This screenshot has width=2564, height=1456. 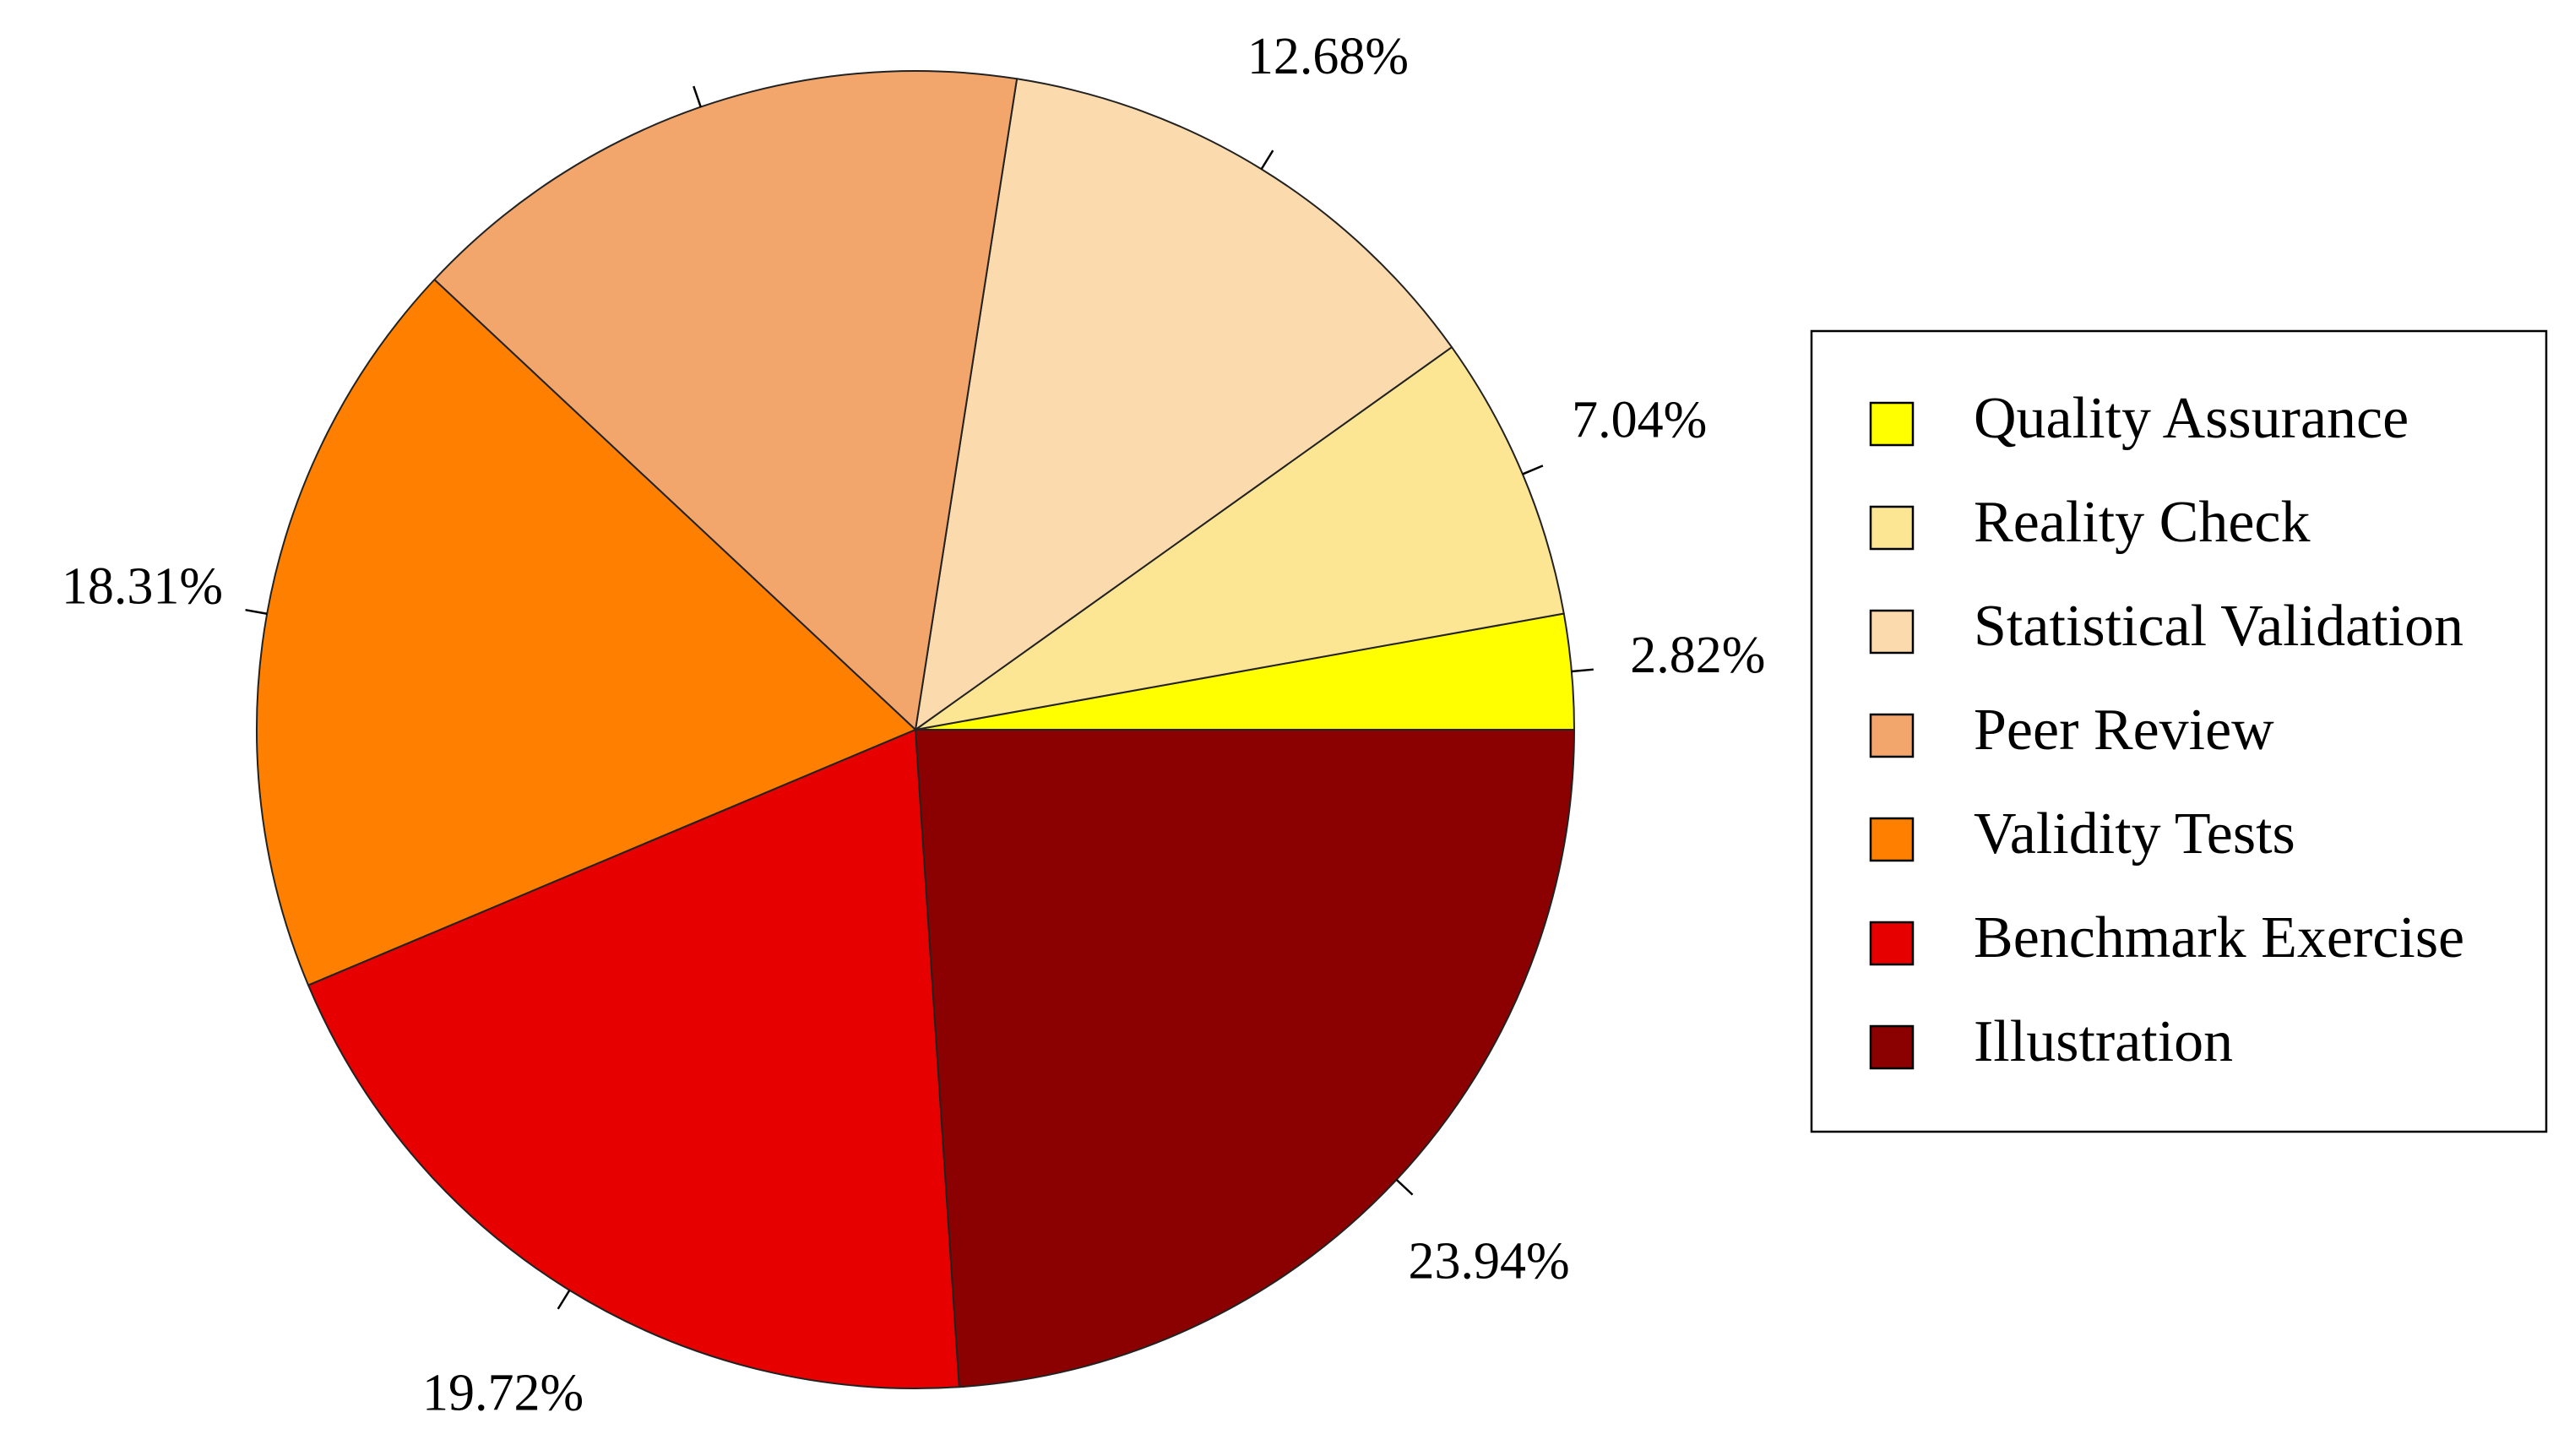 I want to click on slice-label-reality-check: 7.04%, so click(x=1639, y=419).